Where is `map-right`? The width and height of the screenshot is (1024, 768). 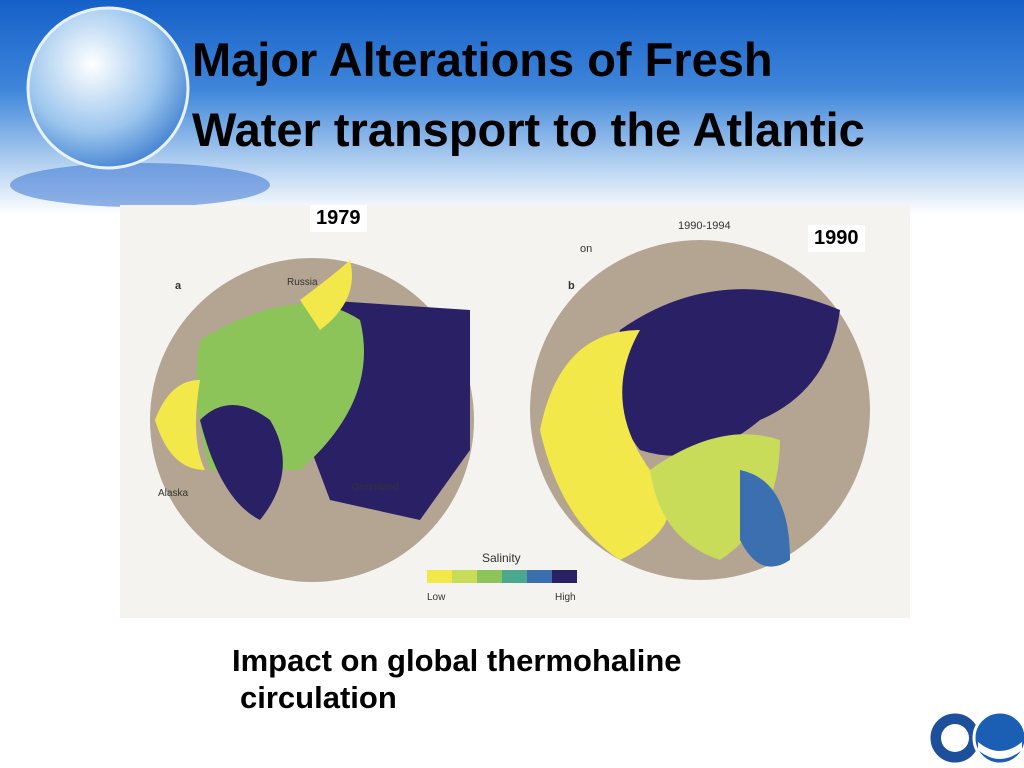
map-right is located at coordinates (700, 410).